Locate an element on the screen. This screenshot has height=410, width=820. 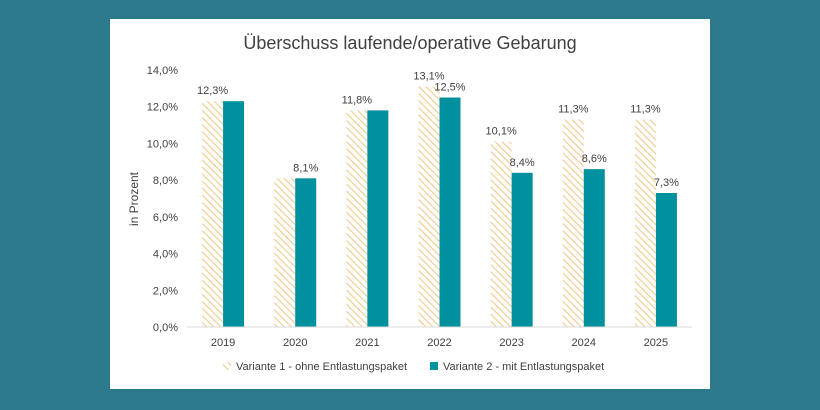
data-label: 12,3% is located at coordinates (212, 91).